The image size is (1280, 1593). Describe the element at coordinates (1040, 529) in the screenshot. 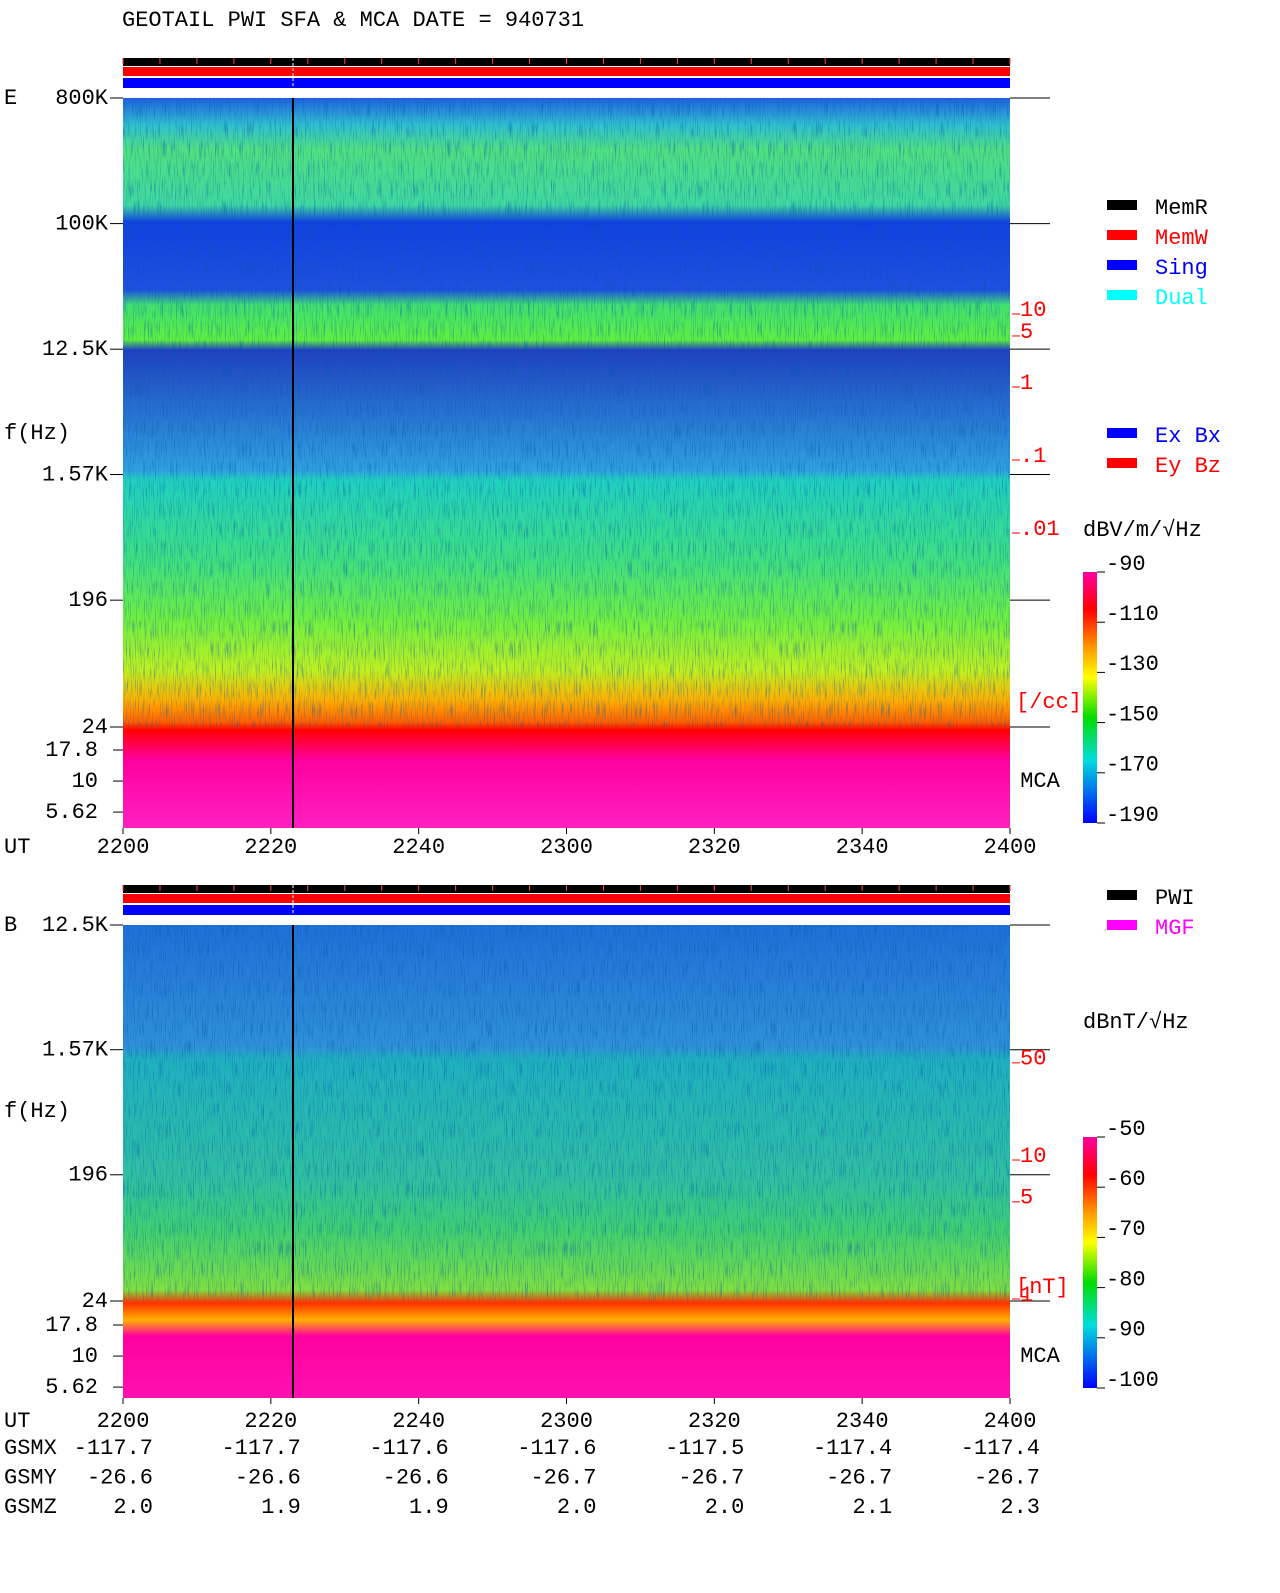

I see `side-tick-label: .01` at that location.